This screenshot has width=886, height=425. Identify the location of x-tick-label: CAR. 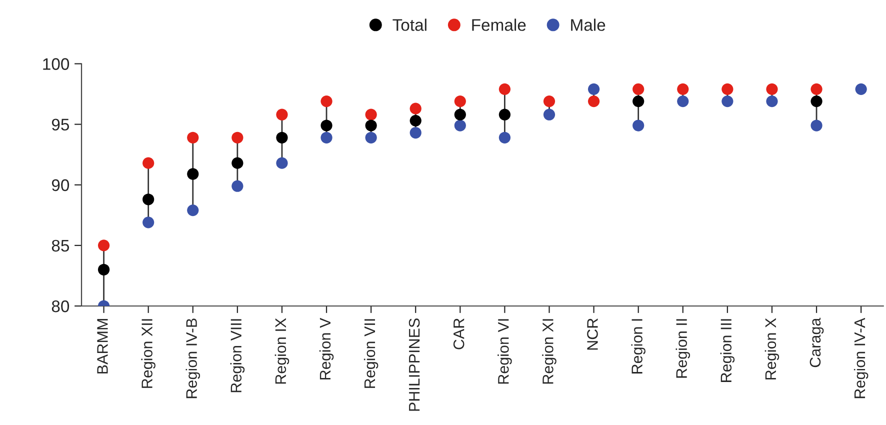
(458, 334).